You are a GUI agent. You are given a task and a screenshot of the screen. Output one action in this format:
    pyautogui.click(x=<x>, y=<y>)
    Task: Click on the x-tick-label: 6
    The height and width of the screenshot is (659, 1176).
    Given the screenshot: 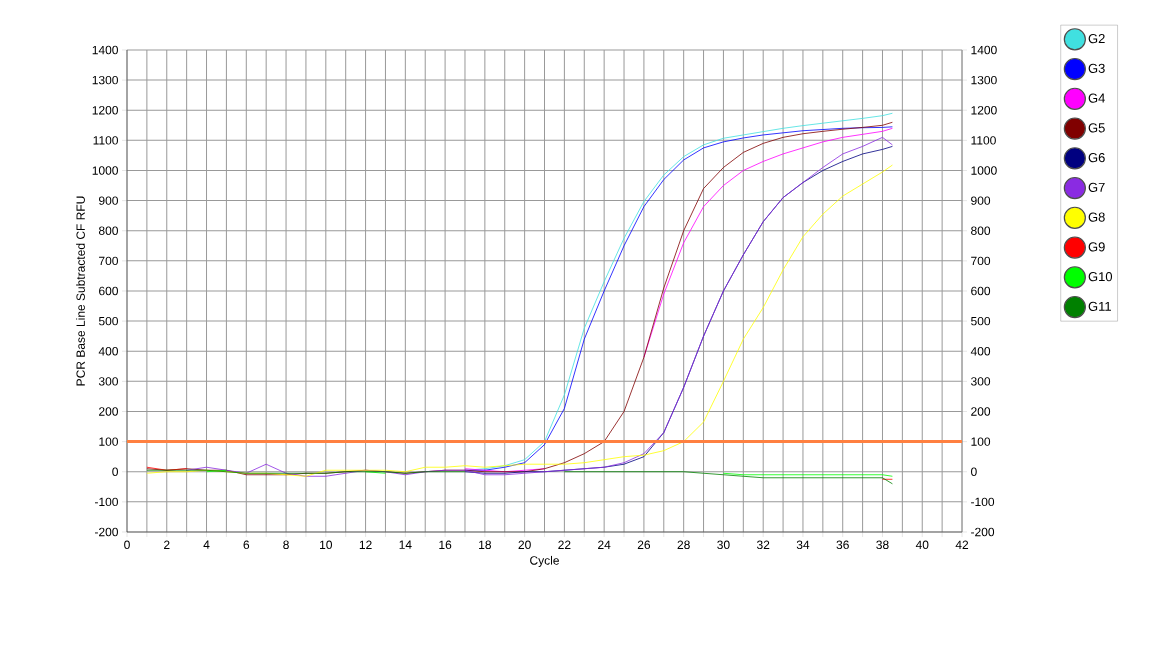 What is the action you would take?
    pyautogui.click(x=246, y=545)
    